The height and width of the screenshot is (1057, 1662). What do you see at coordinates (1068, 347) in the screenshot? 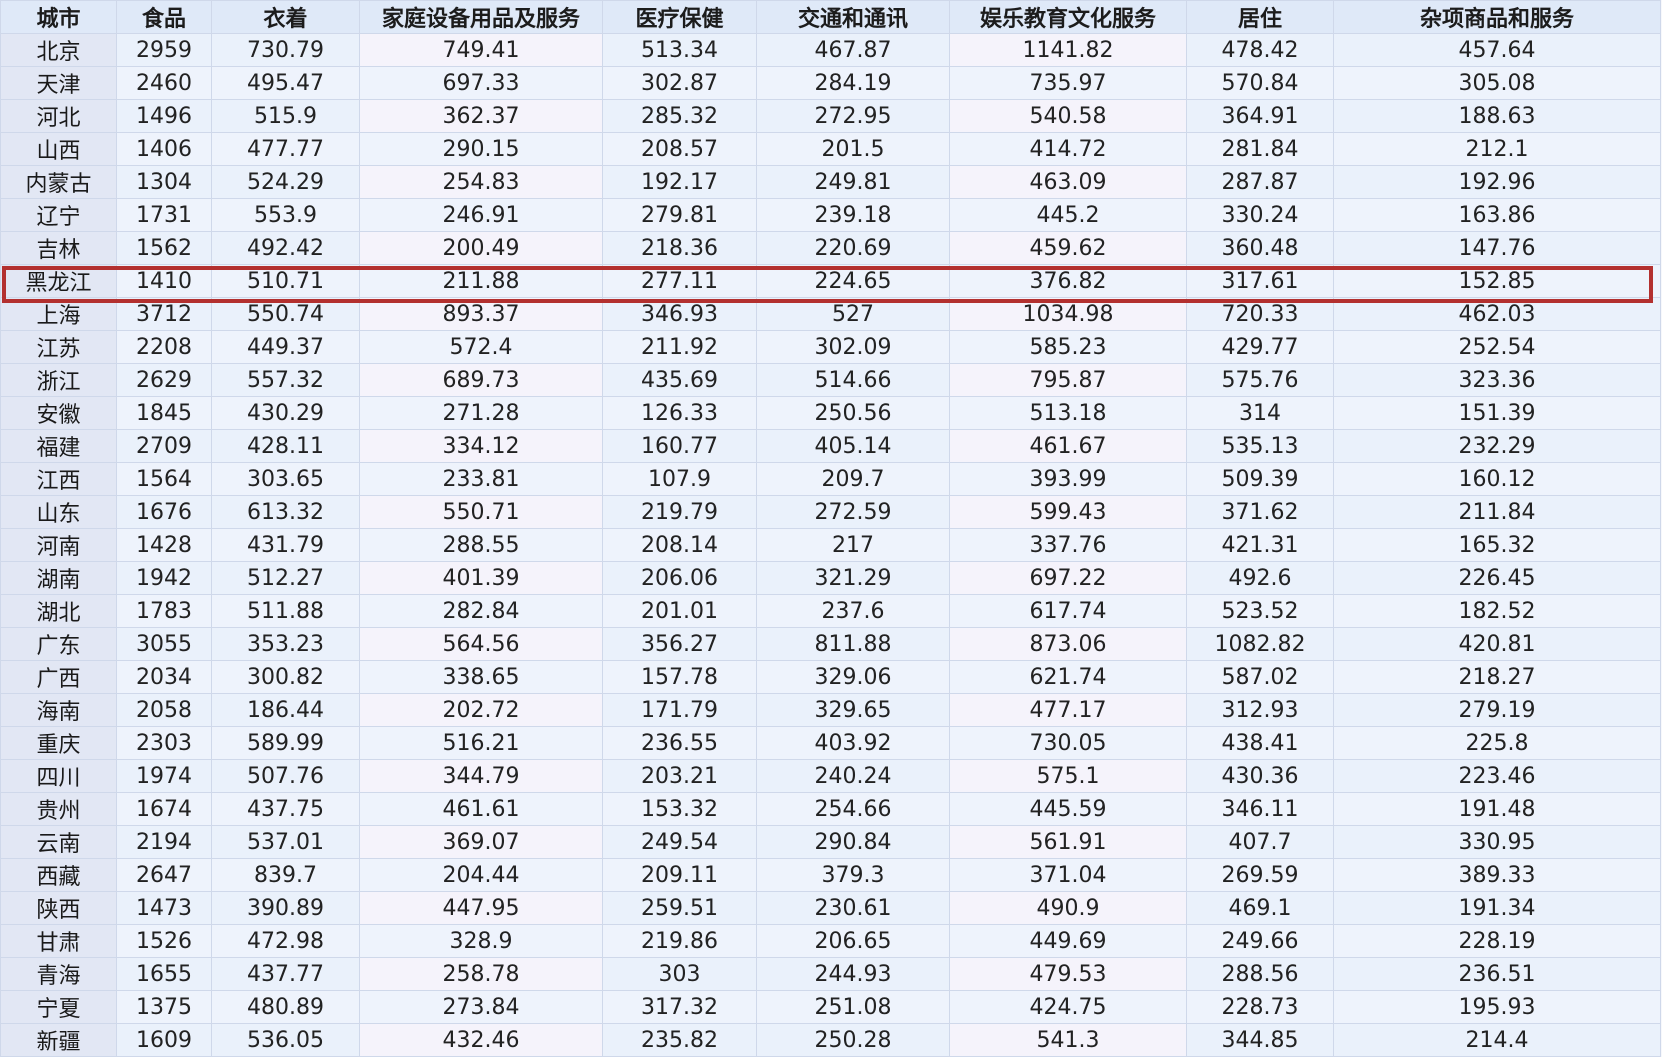
I see `value-cell: 585.23` at bounding box center [1068, 347].